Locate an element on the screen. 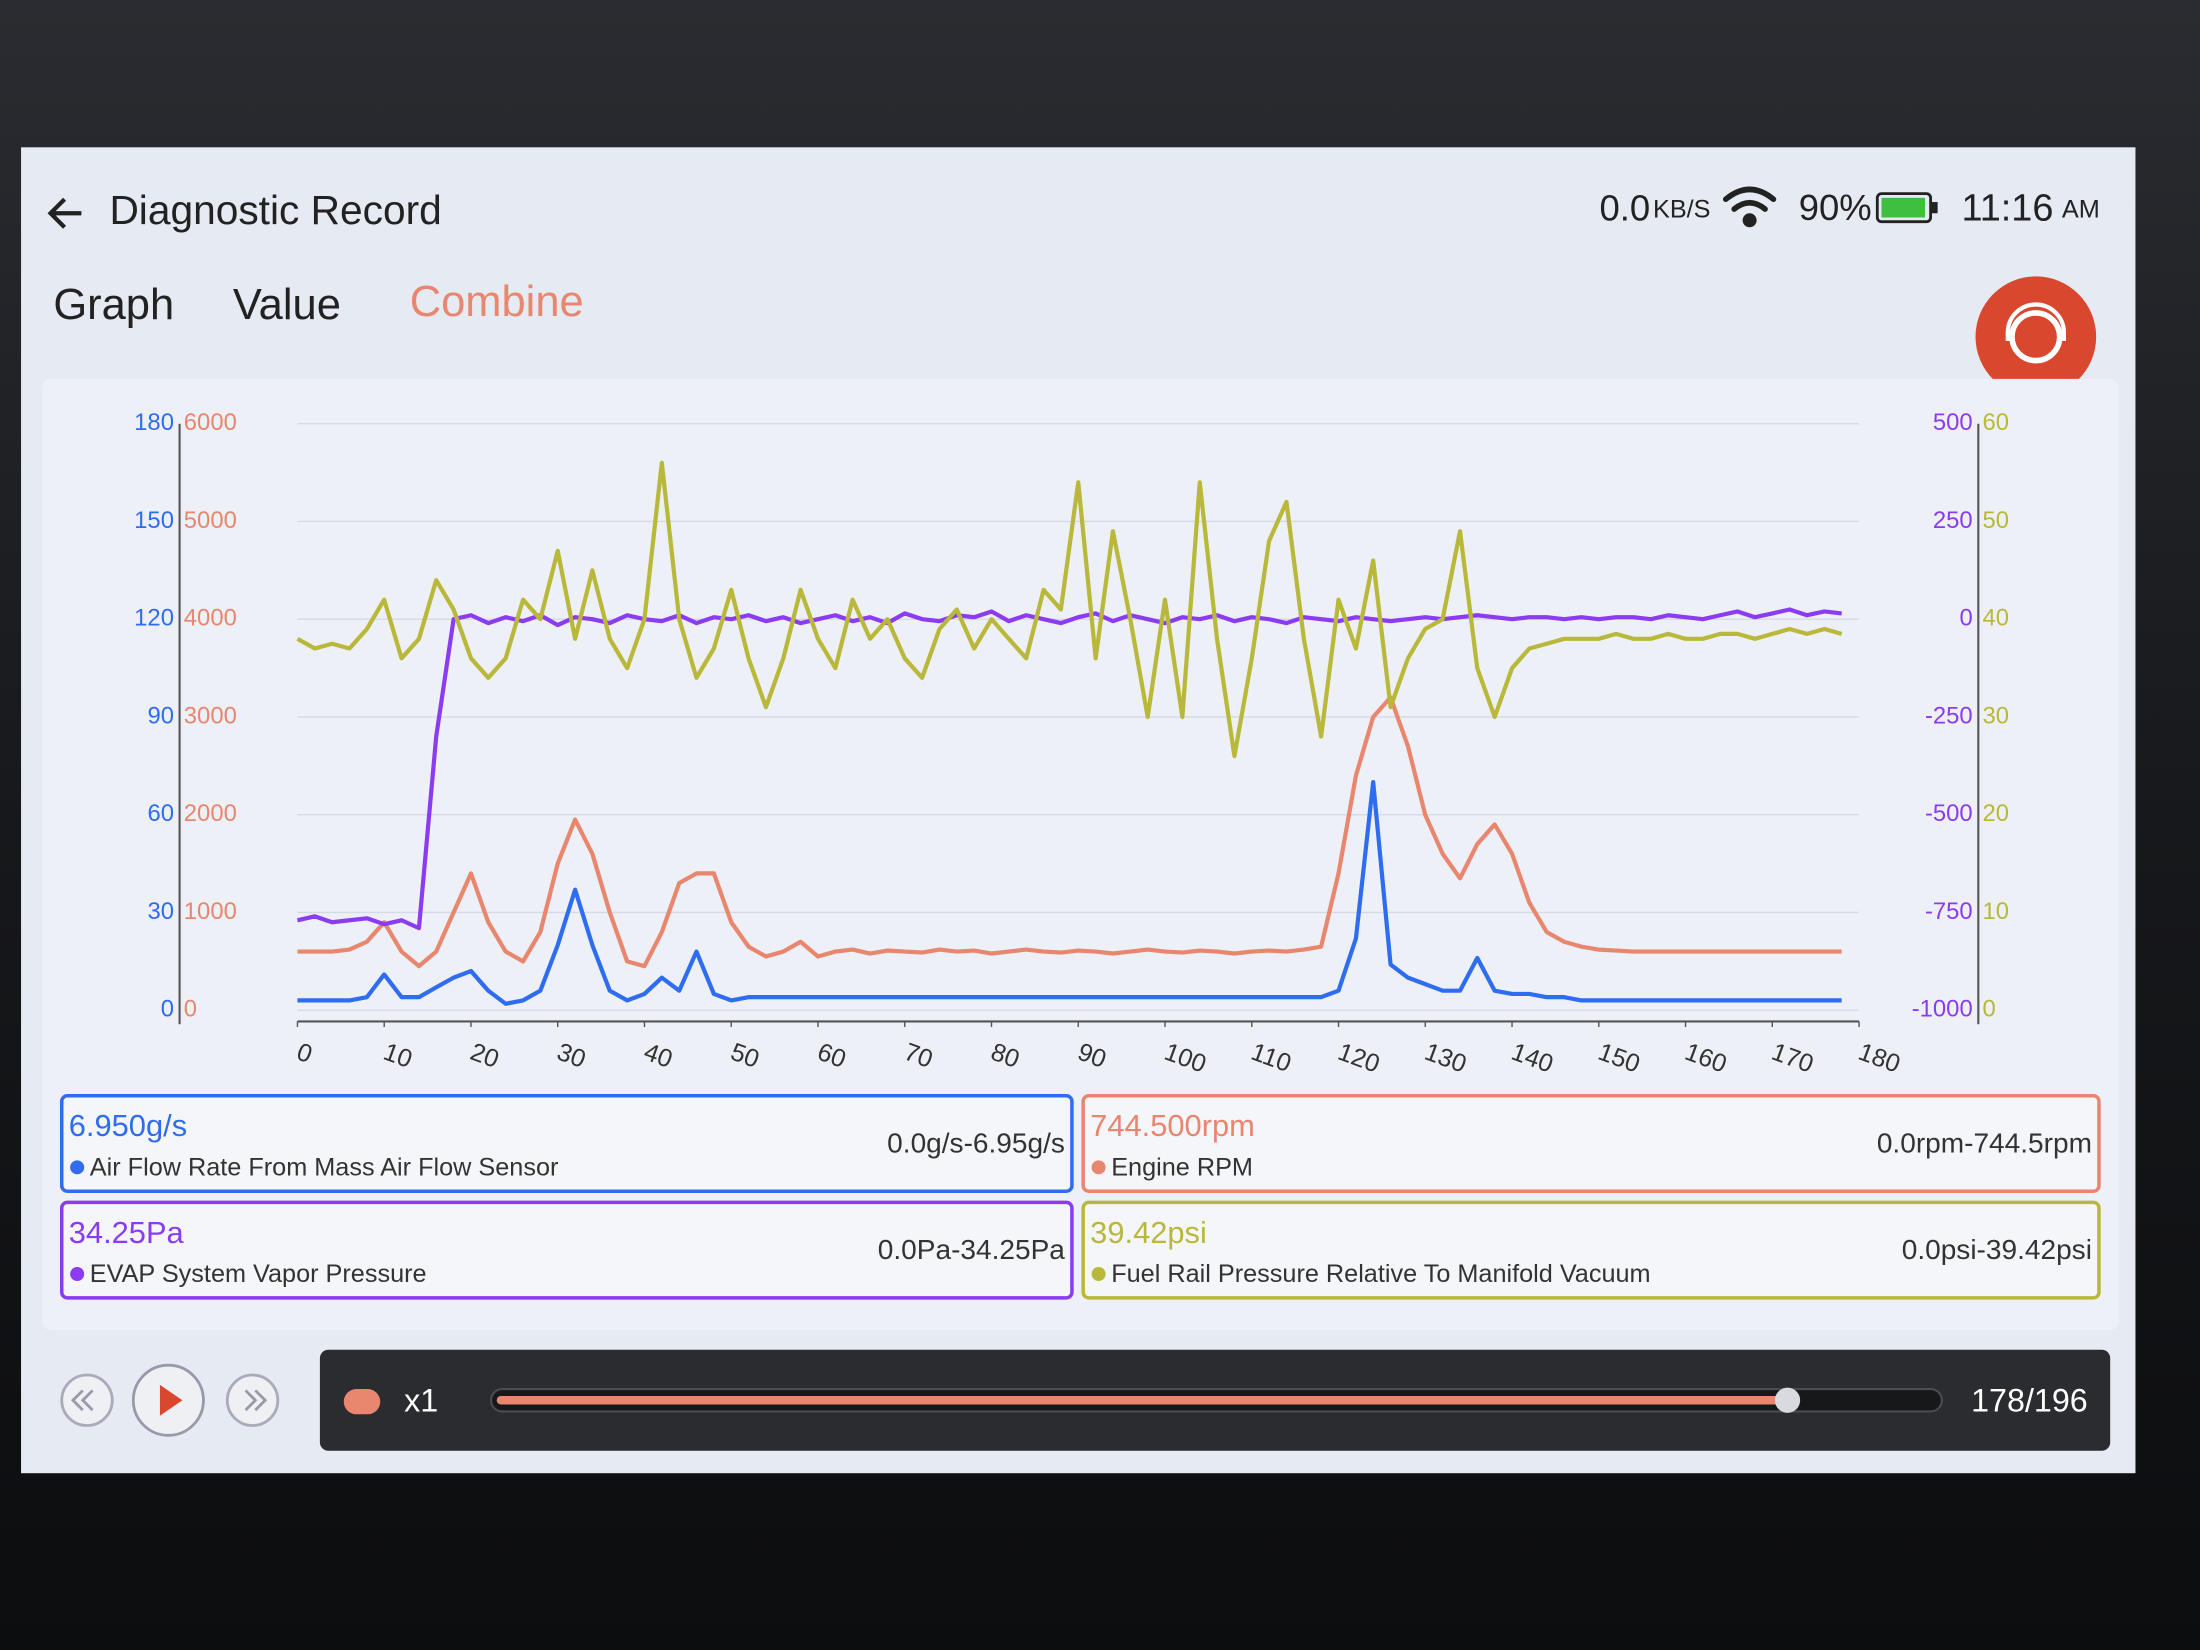  record-indicator is located at coordinates (362, 1402).